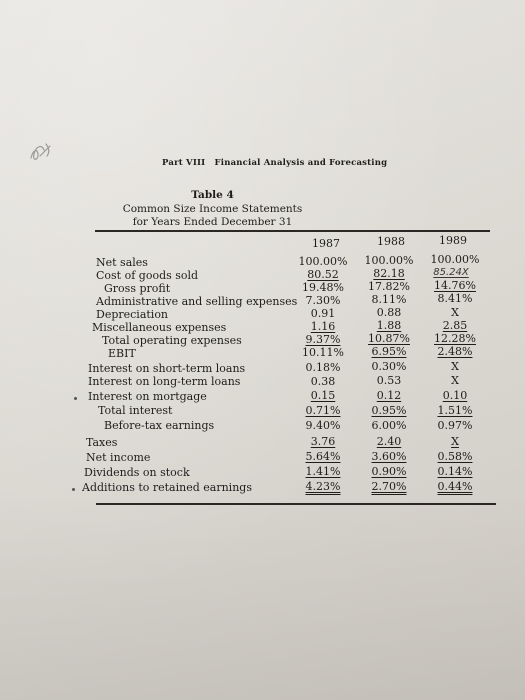 Image resolution: width=525 pixels, height=700 pixels. What do you see at coordinates (455, 441) in the screenshot?
I see `cell-1989-taxes: X` at bounding box center [455, 441].